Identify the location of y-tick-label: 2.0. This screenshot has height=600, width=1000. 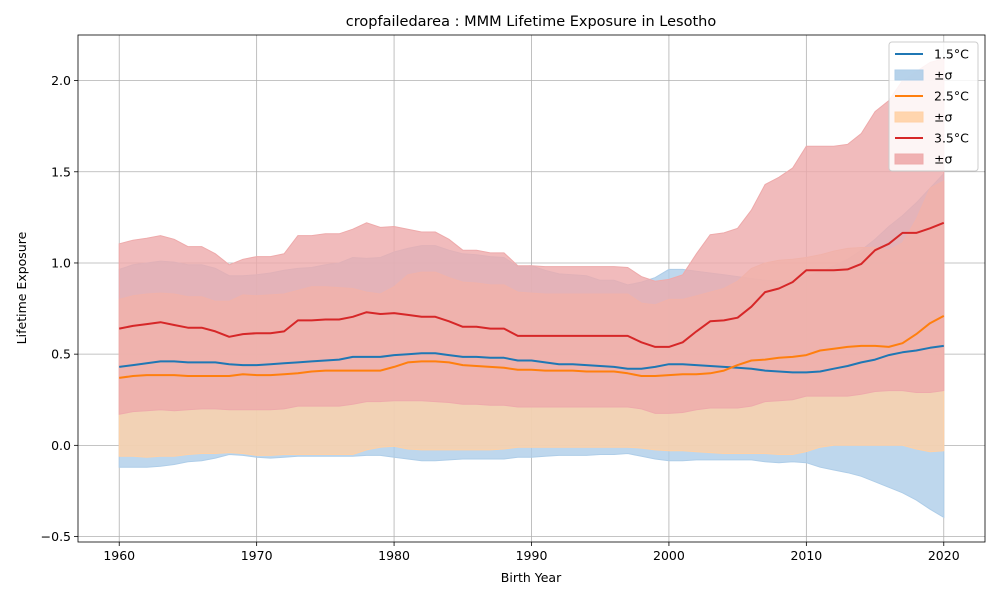
(61, 80).